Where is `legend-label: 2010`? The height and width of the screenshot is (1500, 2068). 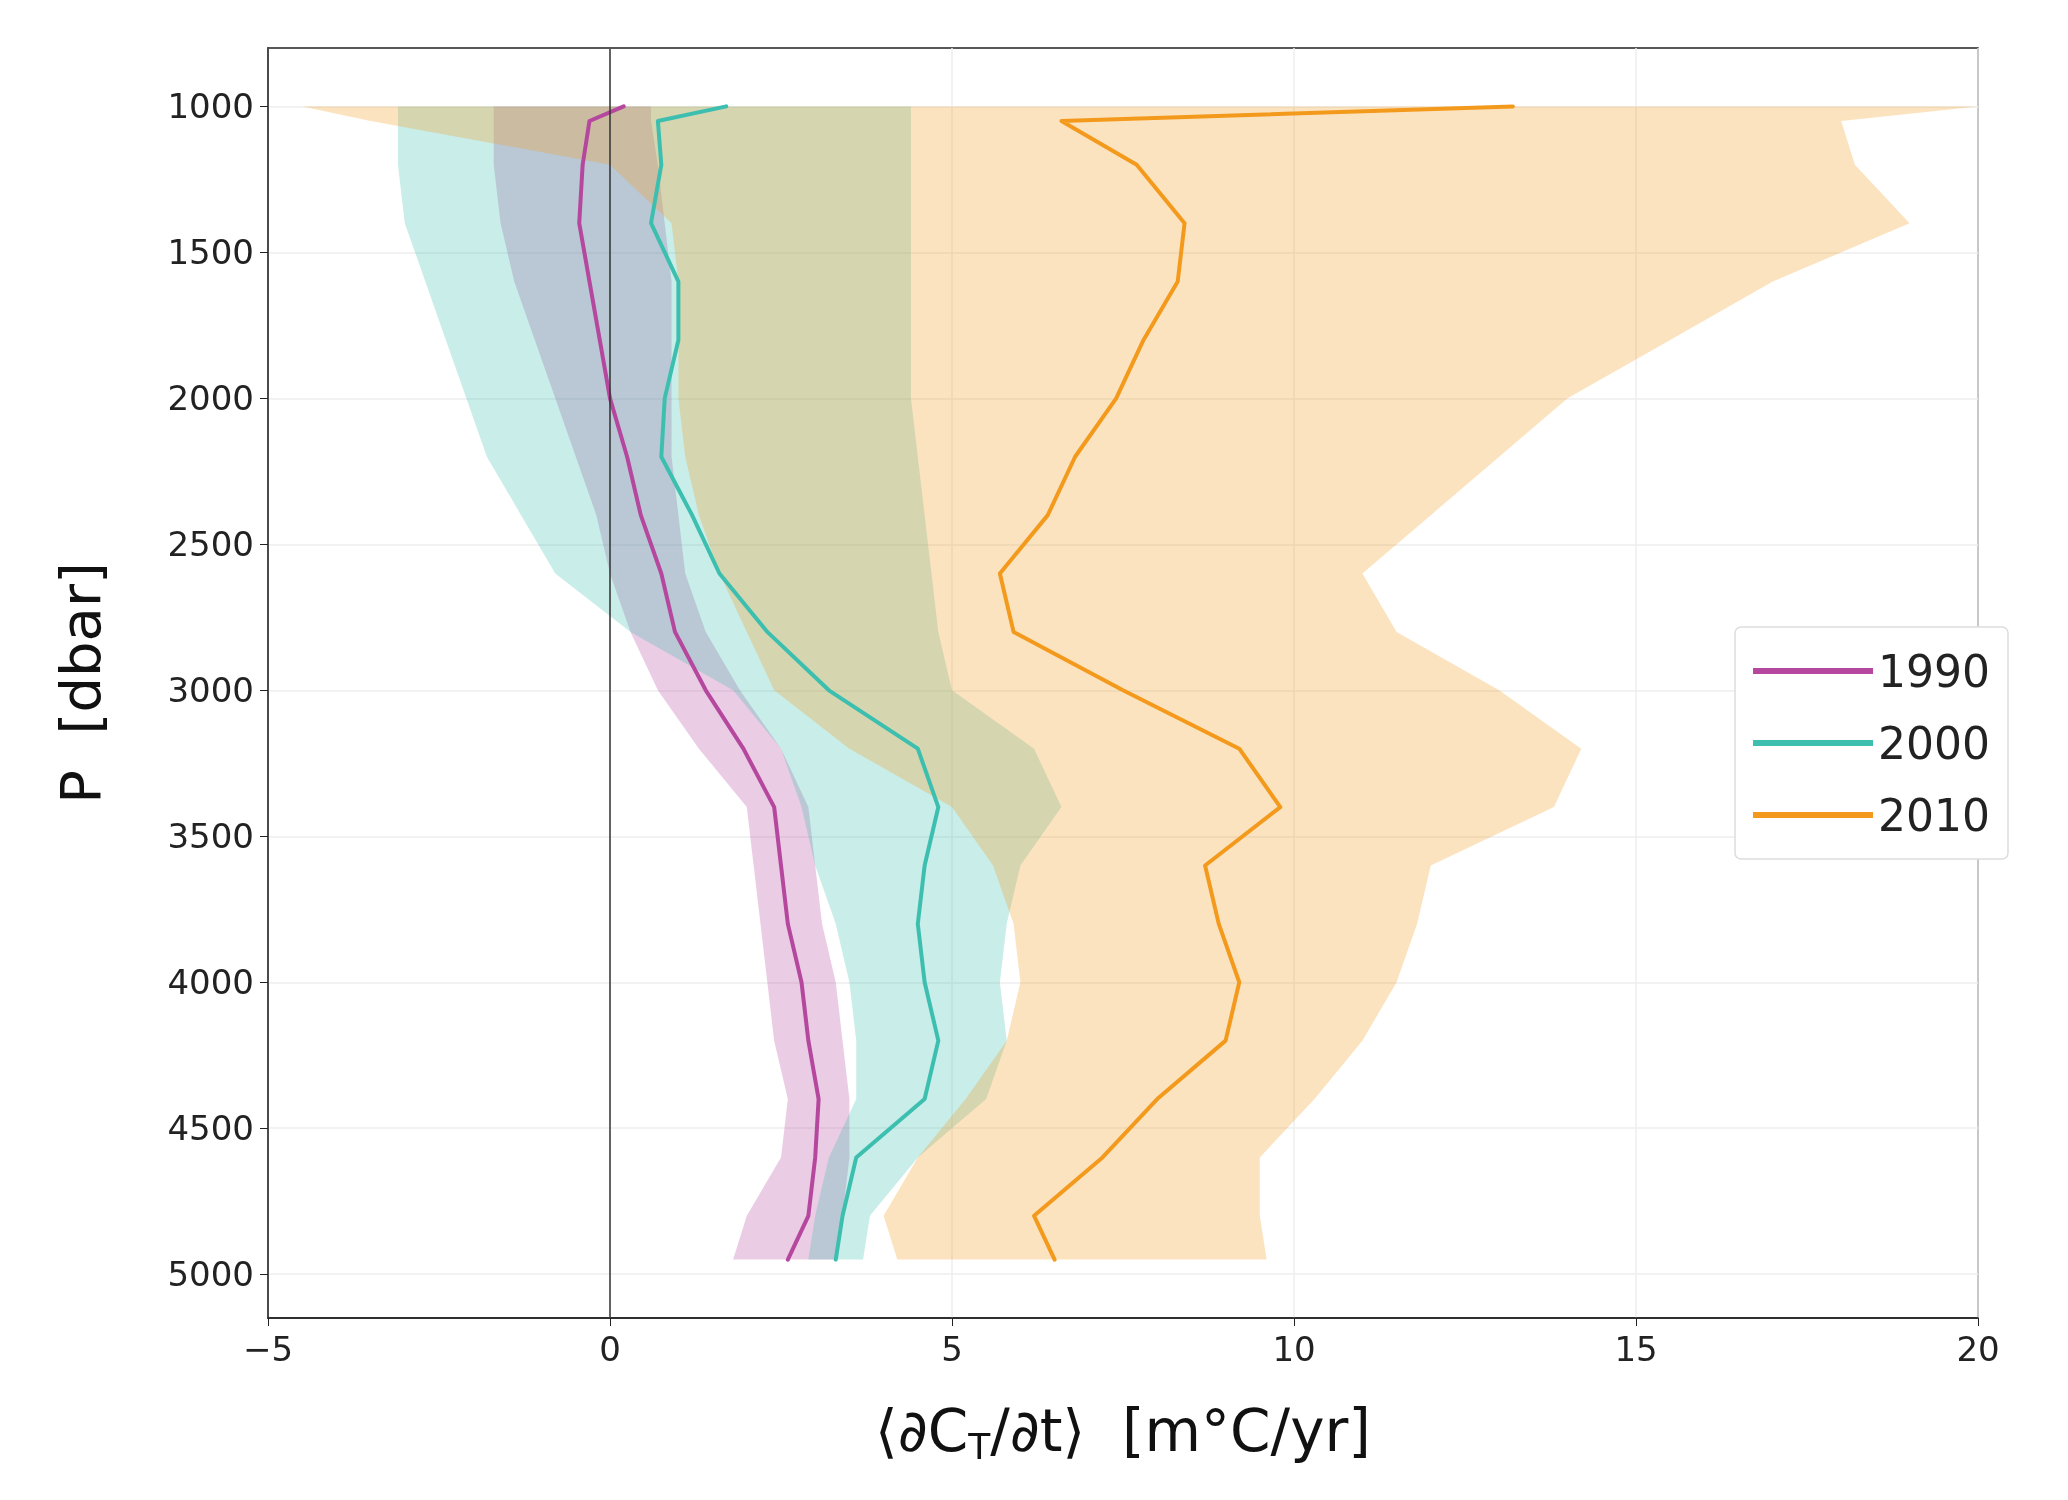 legend-label: 2010 is located at coordinates (1934, 815).